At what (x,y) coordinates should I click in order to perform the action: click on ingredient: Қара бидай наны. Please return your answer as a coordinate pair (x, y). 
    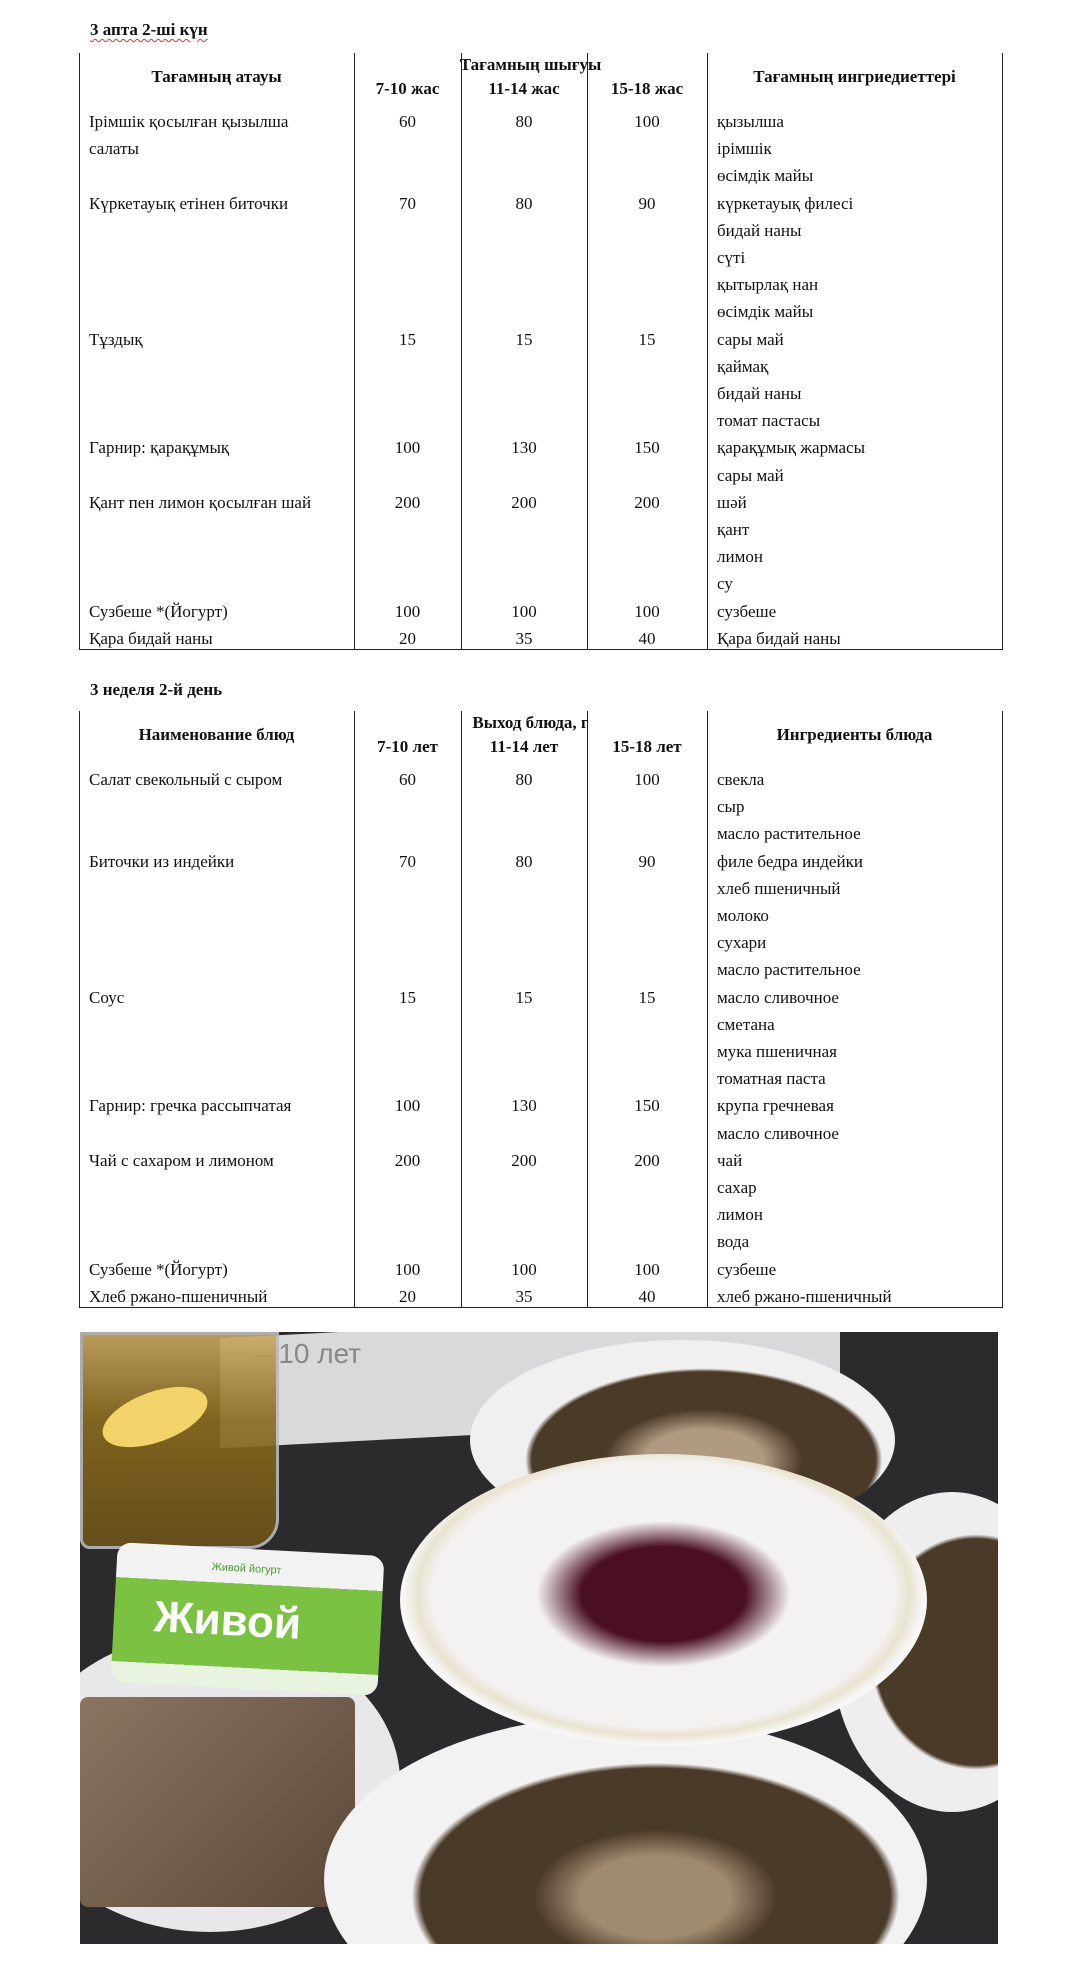
    Looking at the image, I should click on (779, 638).